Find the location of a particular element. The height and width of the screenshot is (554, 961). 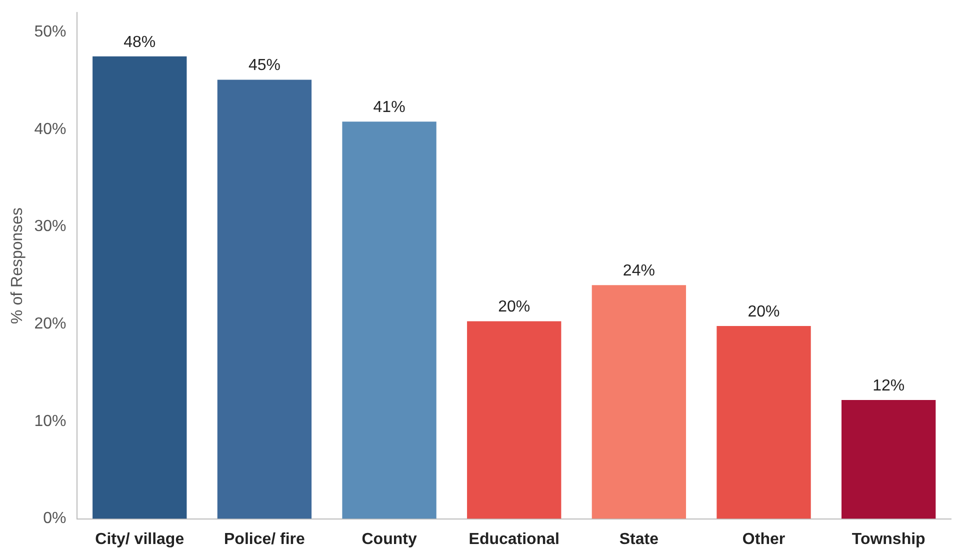

y-tick-label: 0% is located at coordinates (54, 519).